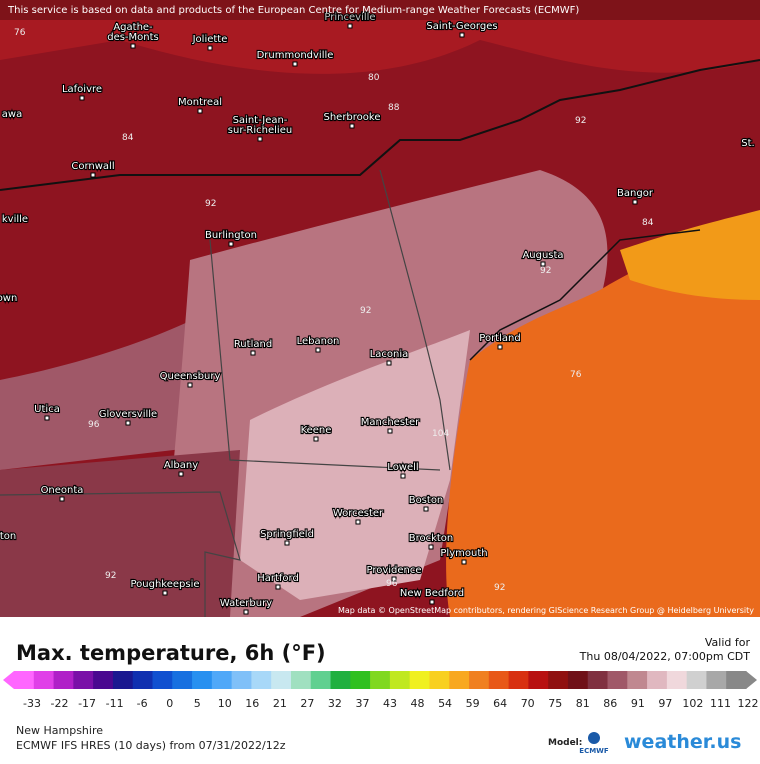 This screenshot has width=760, height=764. Describe the element at coordinates (748, 703) in the screenshot. I see `colorbar-tick: 122` at that location.